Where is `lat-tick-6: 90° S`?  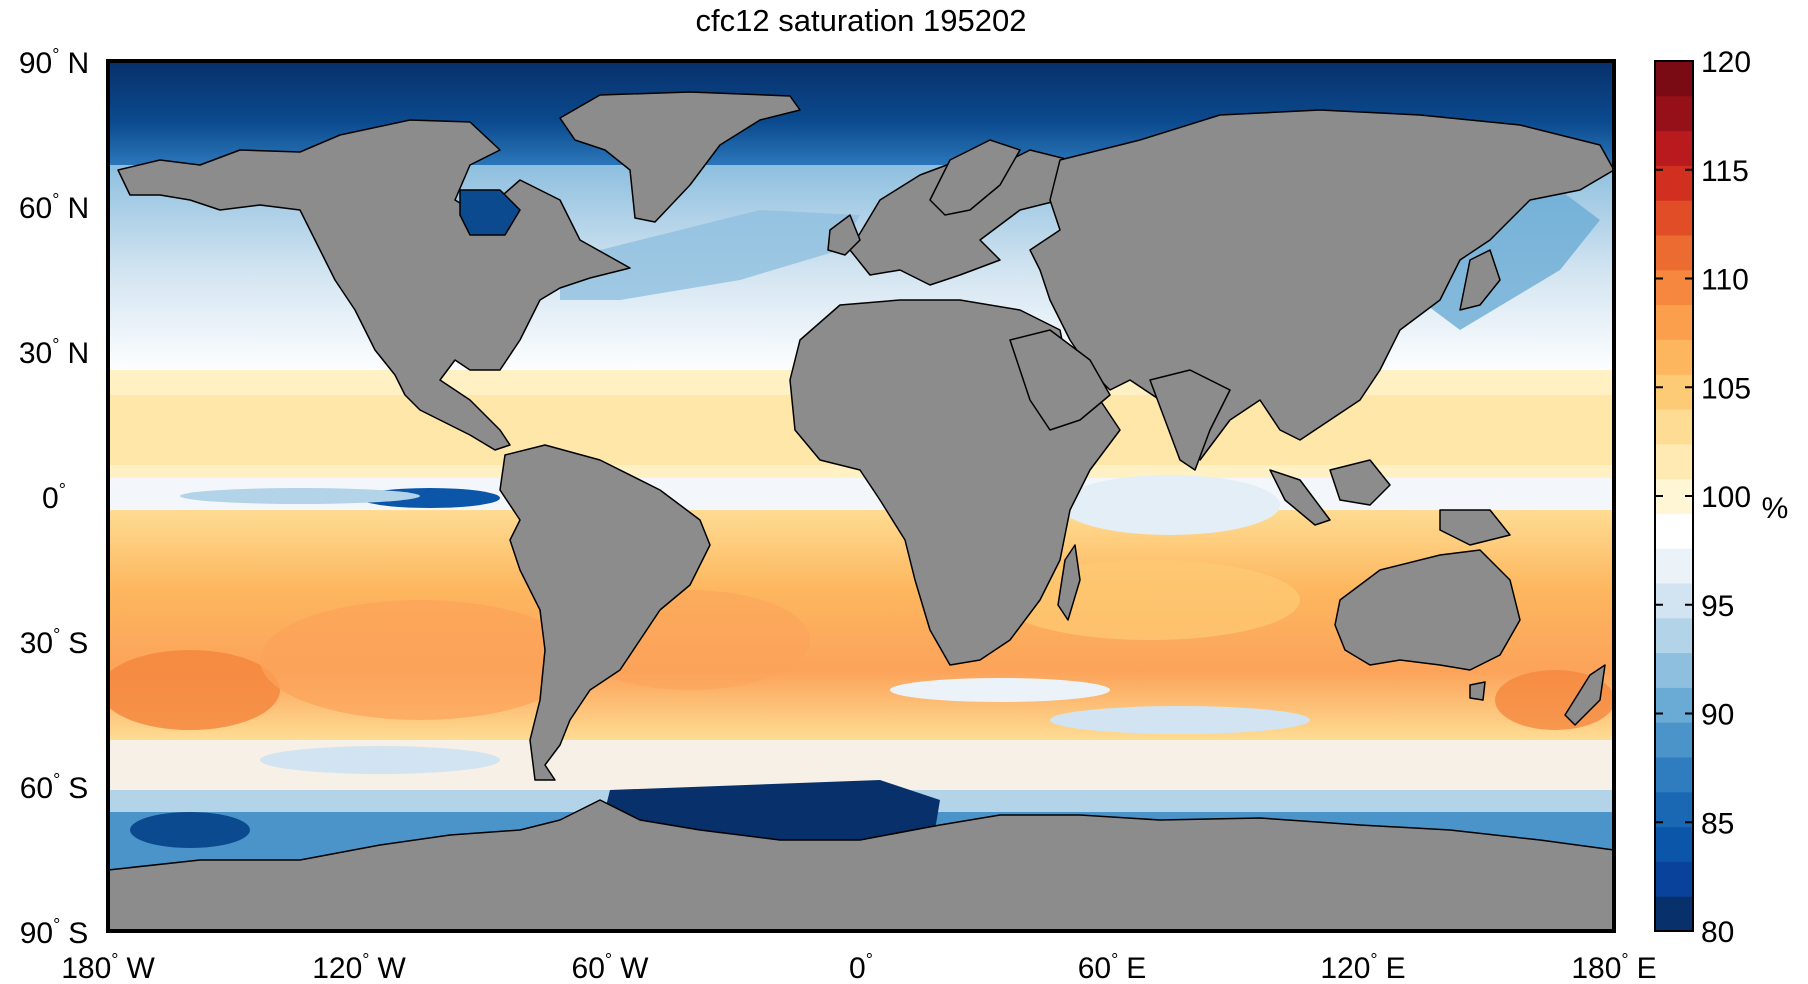
lat-tick-6: 90° S is located at coordinates (54, 932).